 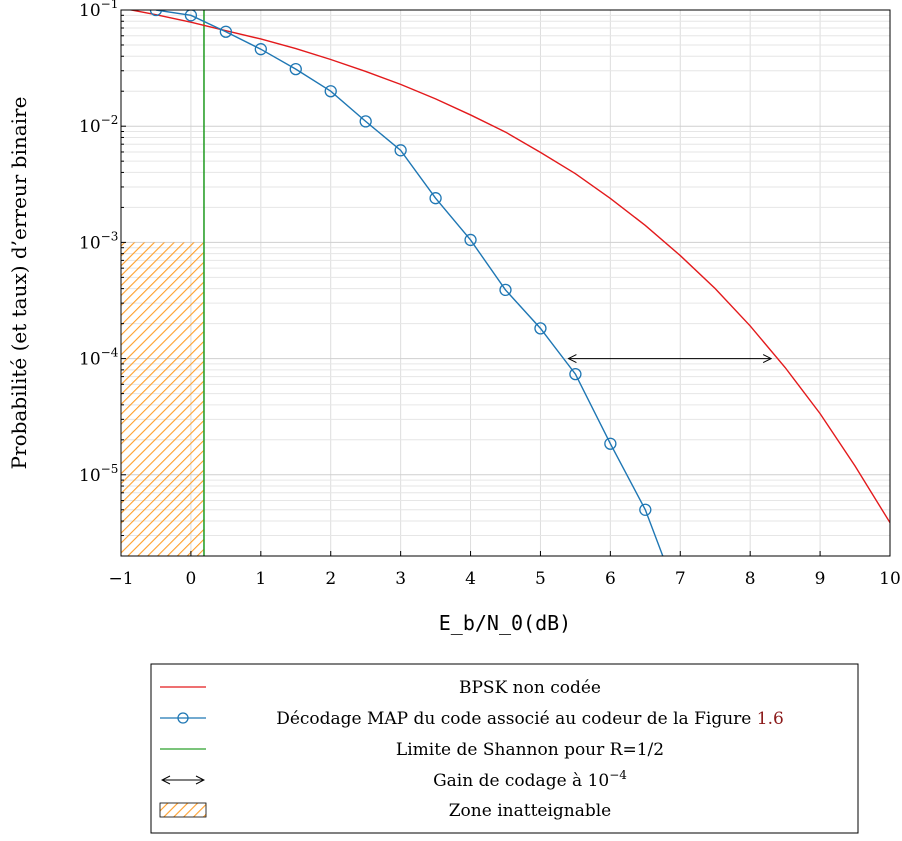 I want to click on y-tick-label: 10⁻³, so click(x=98, y=241).